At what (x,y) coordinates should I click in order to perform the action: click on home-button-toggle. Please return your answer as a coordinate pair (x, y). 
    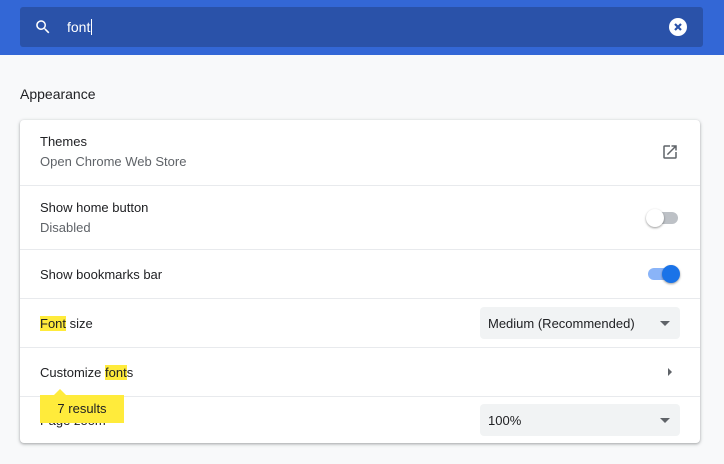
    Looking at the image, I should click on (662, 218).